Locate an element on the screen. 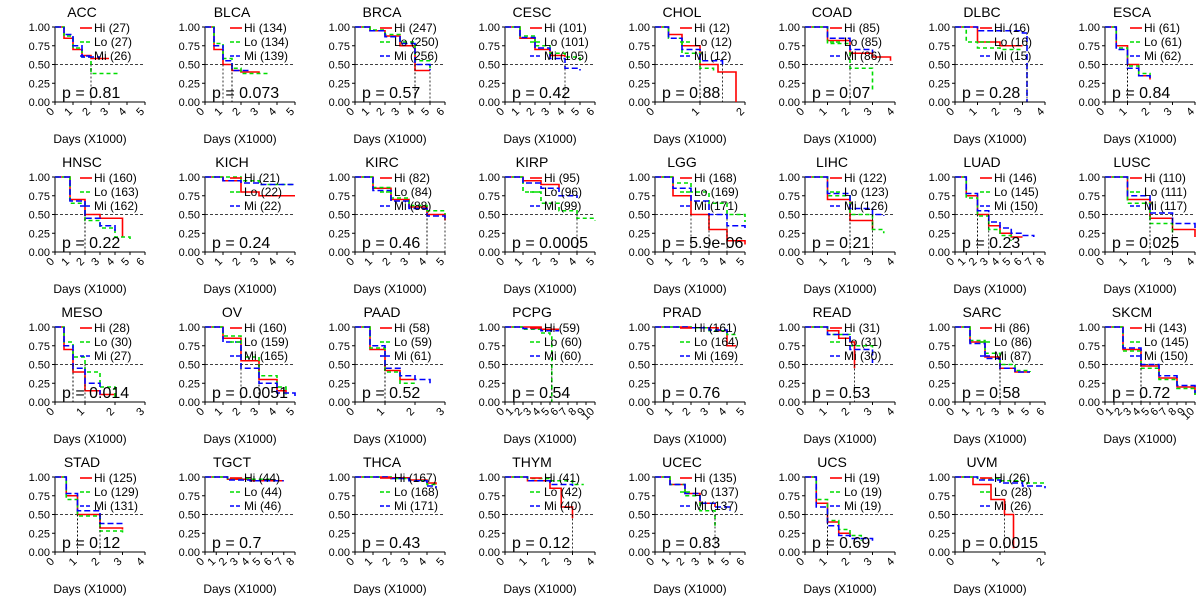 This screenshot has width=1200, height=600. legend-count: (169) is located at coordinates (724, 356).